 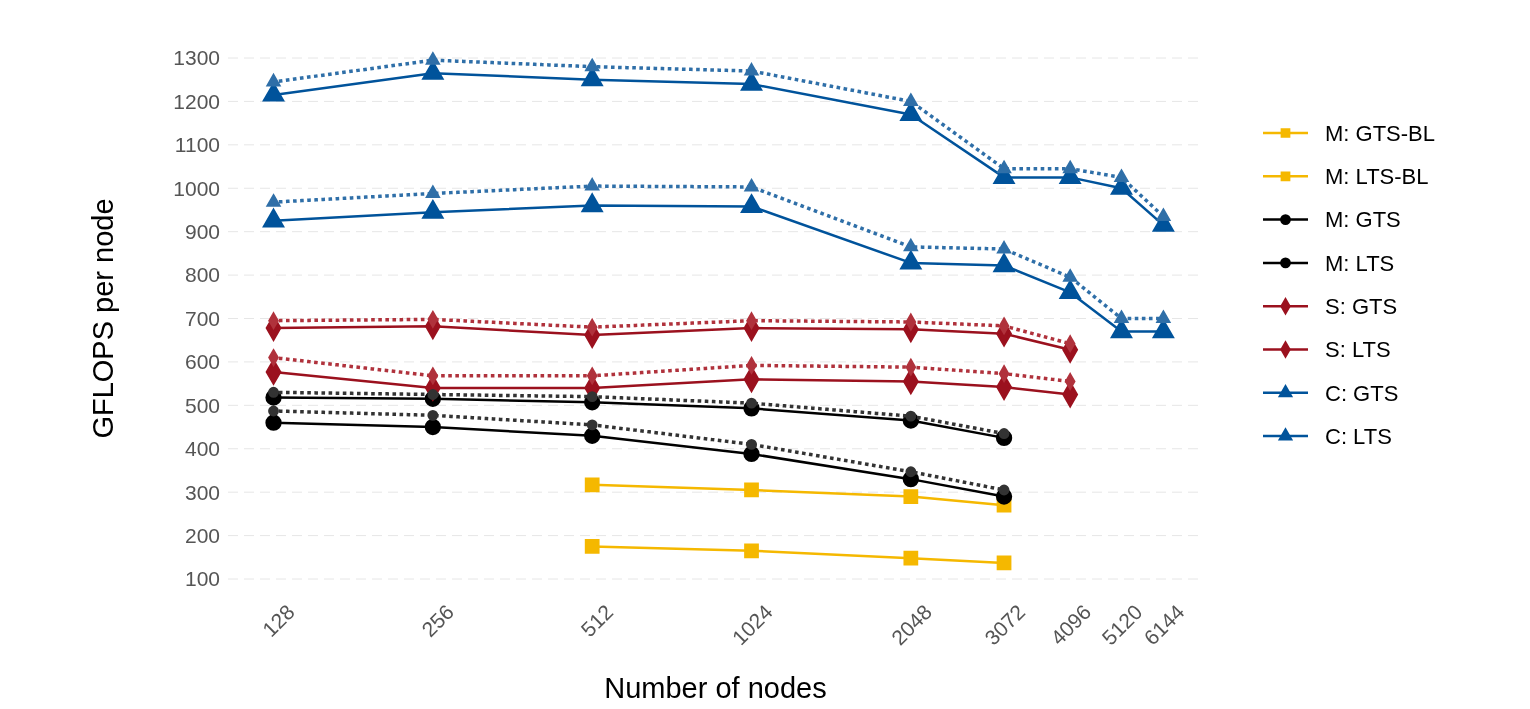 What do you see at coordinates (438, 620) in the screenshot?
I see `x-tick-label: 256` at bounding box center [438, 620].